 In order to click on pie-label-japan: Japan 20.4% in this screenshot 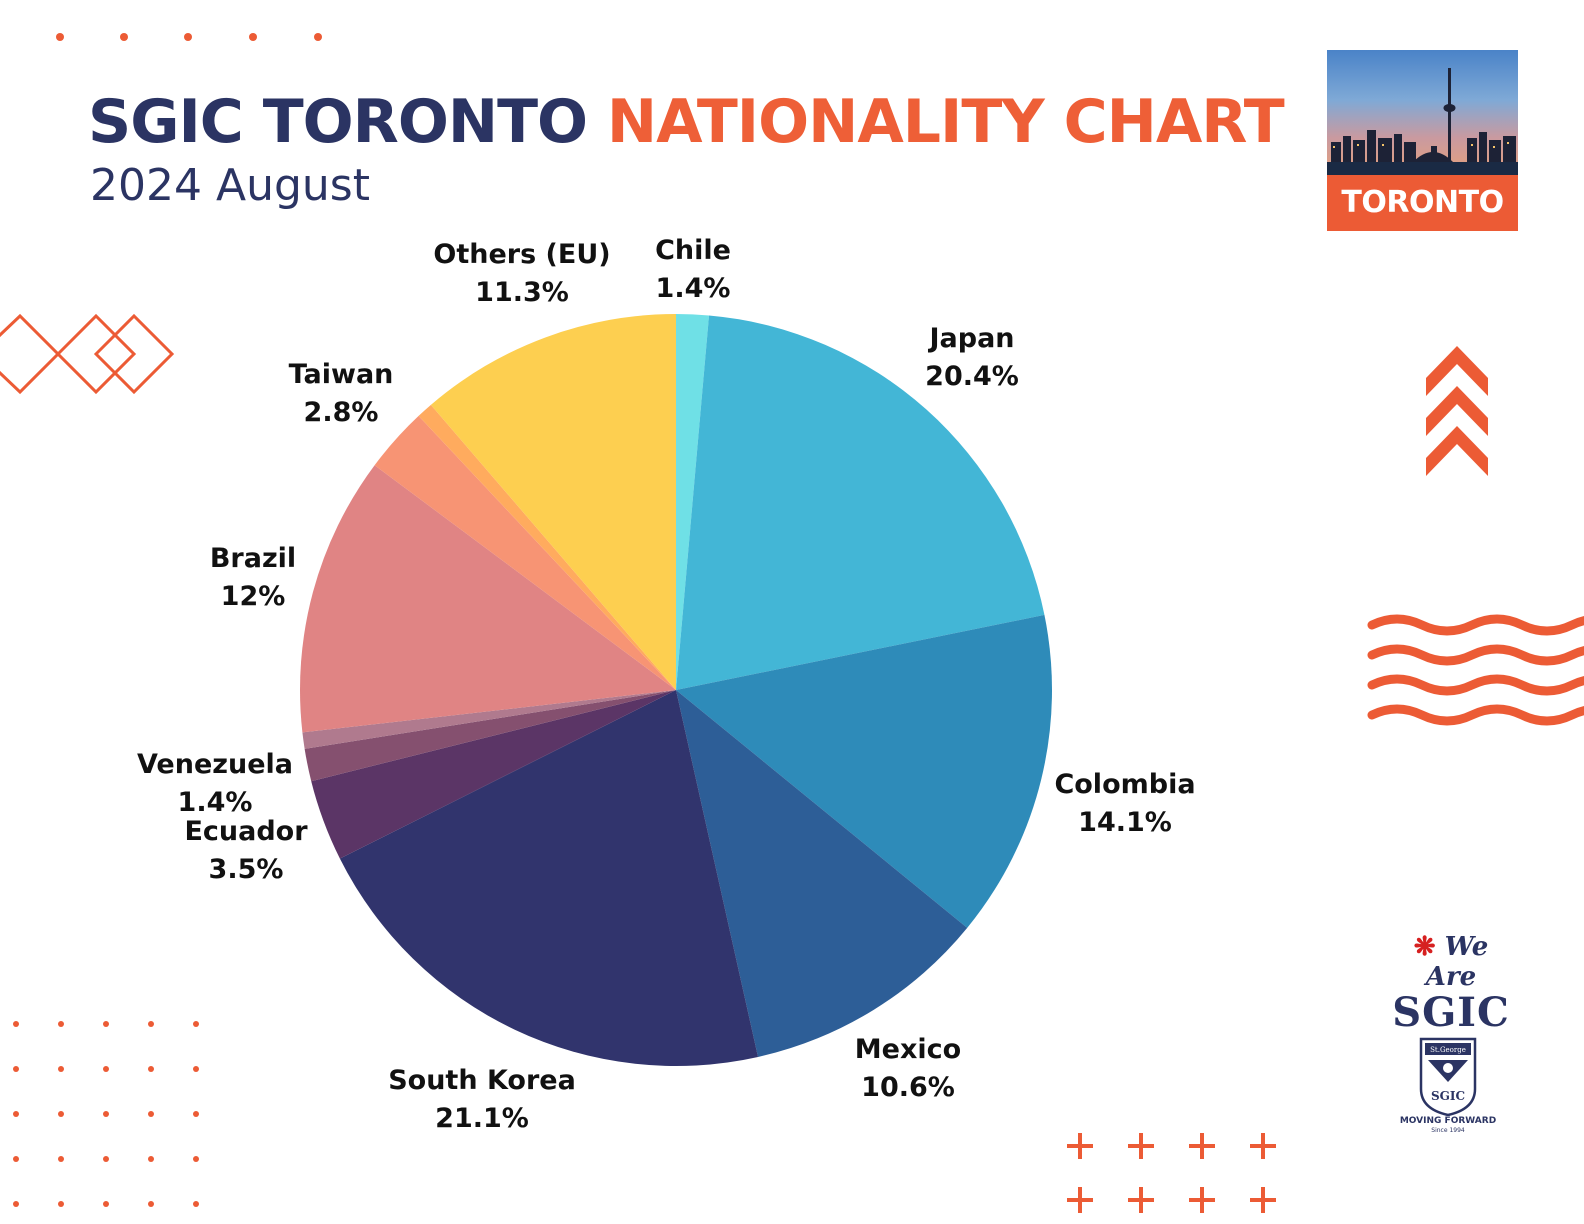, I will do `click(972, 358)`.